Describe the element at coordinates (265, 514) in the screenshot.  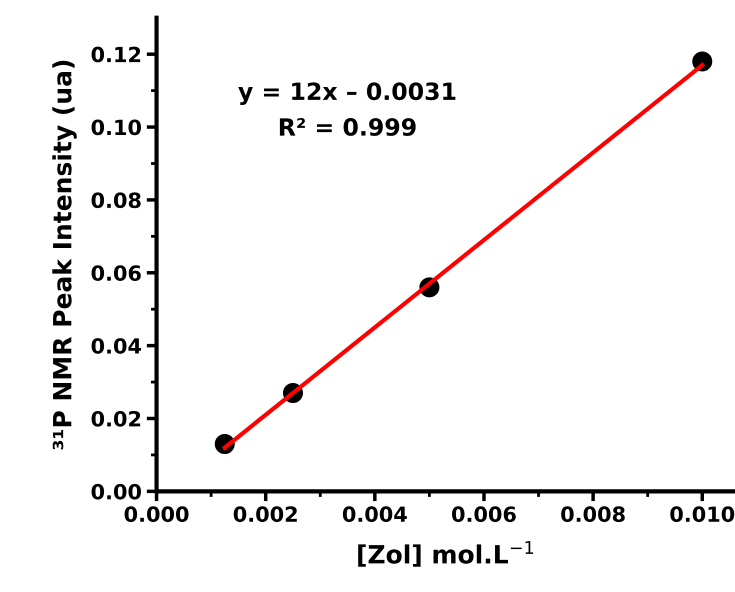
I see `x-tick-label: 0.002` at that location.